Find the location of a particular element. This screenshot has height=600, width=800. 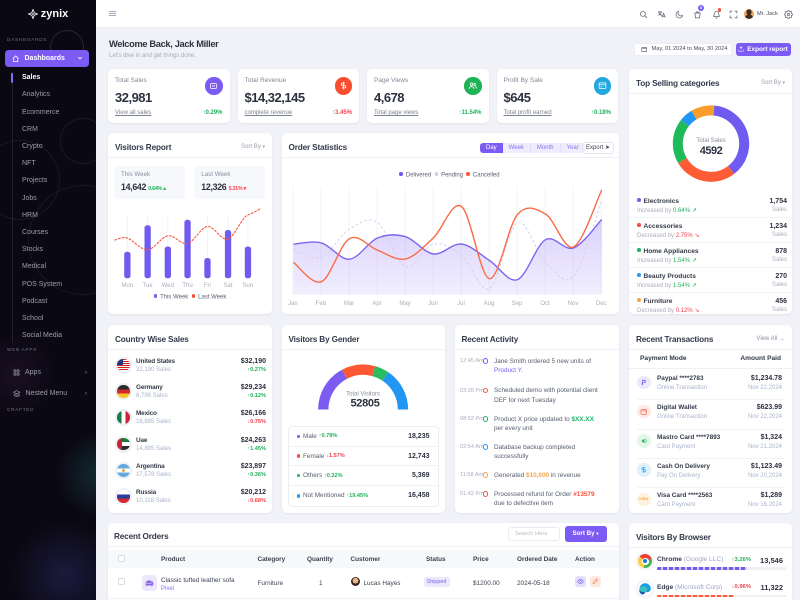

svg-text: 52805 is located at coordinates (364, 404).